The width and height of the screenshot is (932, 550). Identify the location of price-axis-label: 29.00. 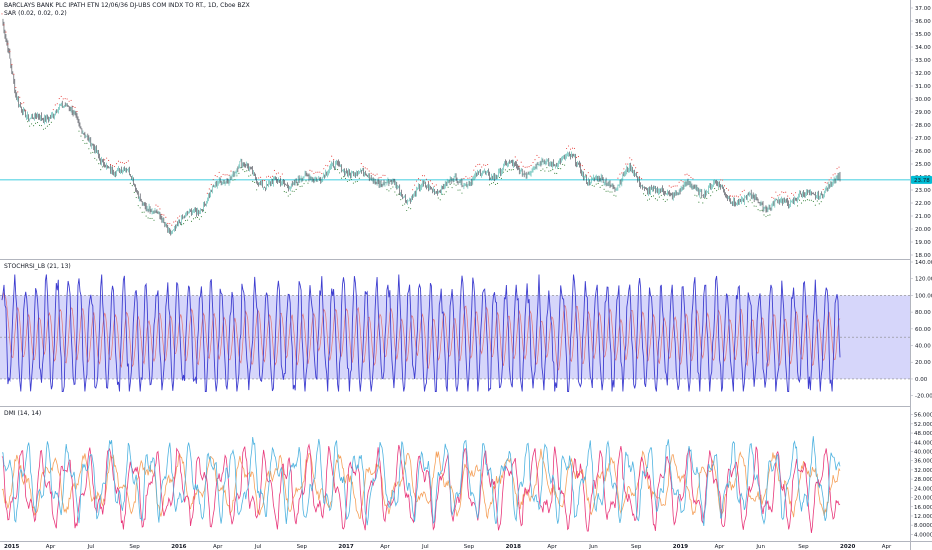
(923, 113).